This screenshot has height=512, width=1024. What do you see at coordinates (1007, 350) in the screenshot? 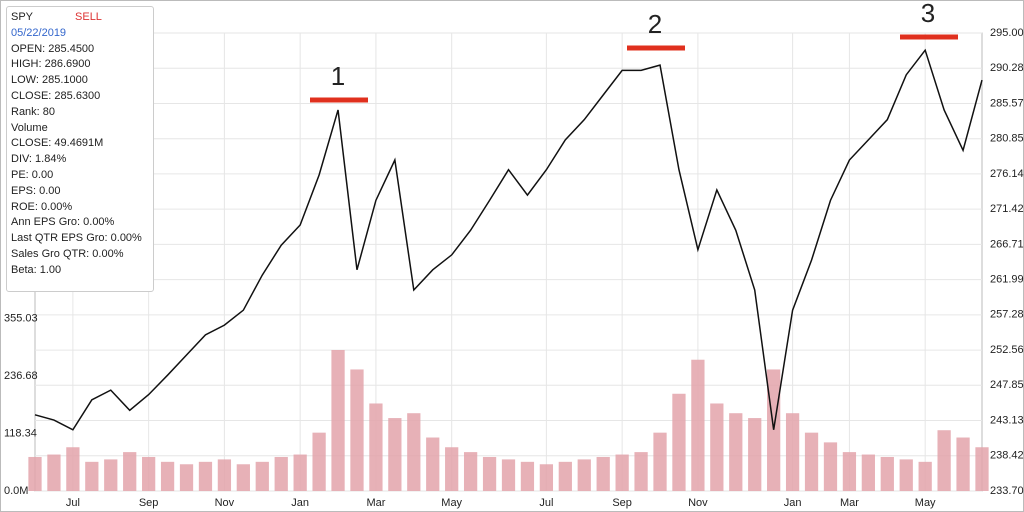
I see `y-tick-label: 252.56` at bounding box center [1007, 350].